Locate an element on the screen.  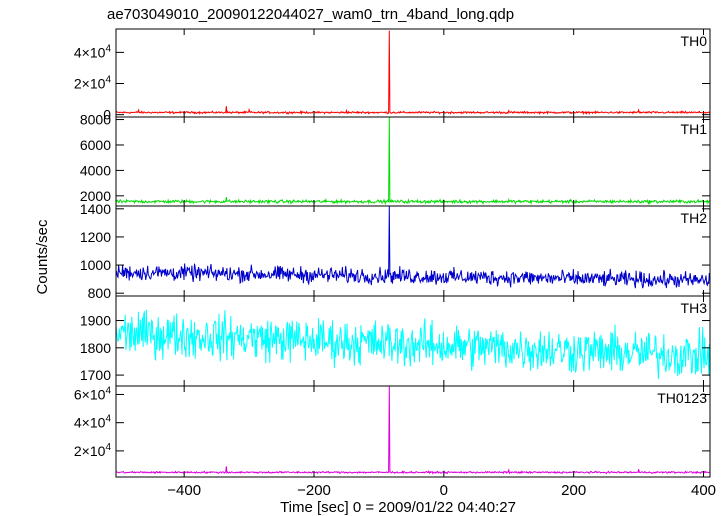
y-tick-label: 1400 is located at coordinates (95, 209).